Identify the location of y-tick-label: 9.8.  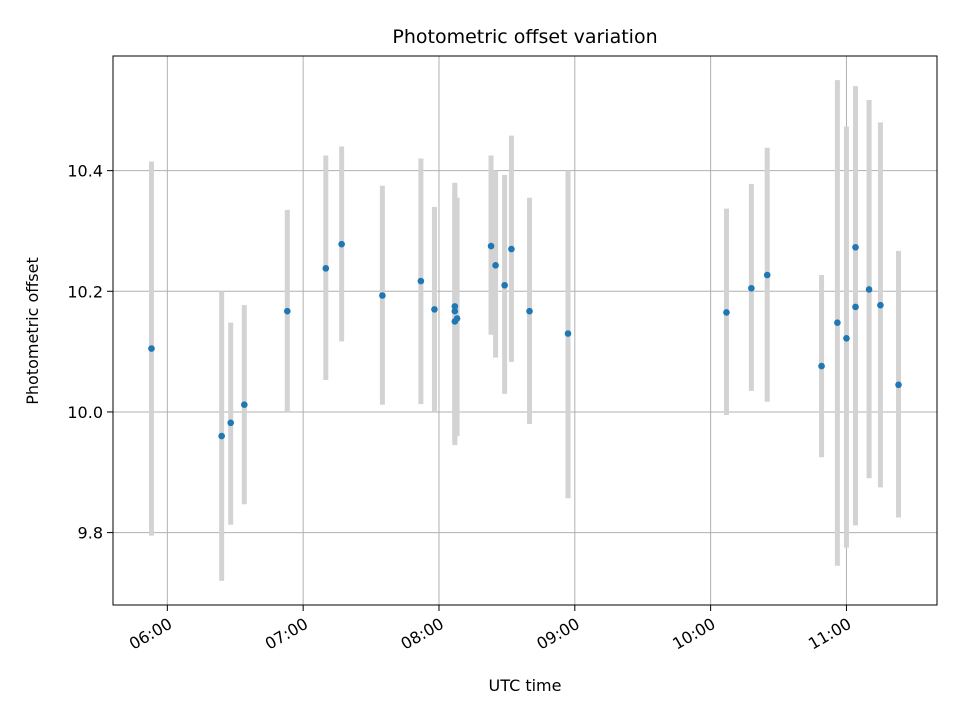
(90, 533).